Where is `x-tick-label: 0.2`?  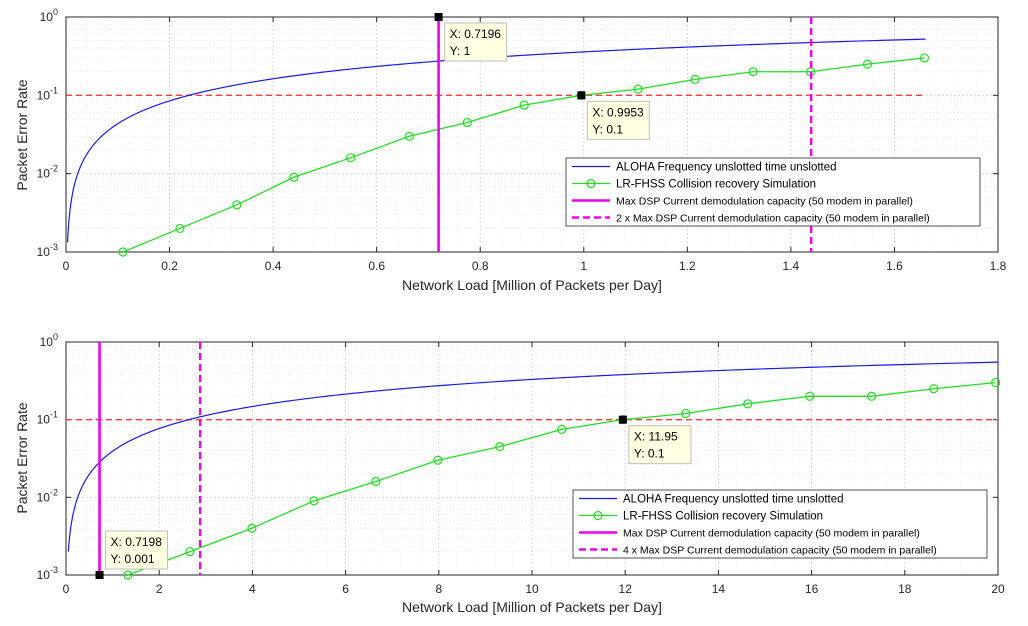 x-tick-label: 0.2 is located at coordinates (169, 266).